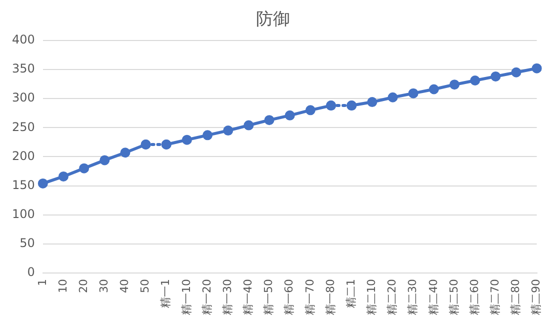  Describe the element at coordinates (269, 297) in the screenshot. I see `x-tick-label: 精一50` at that location.